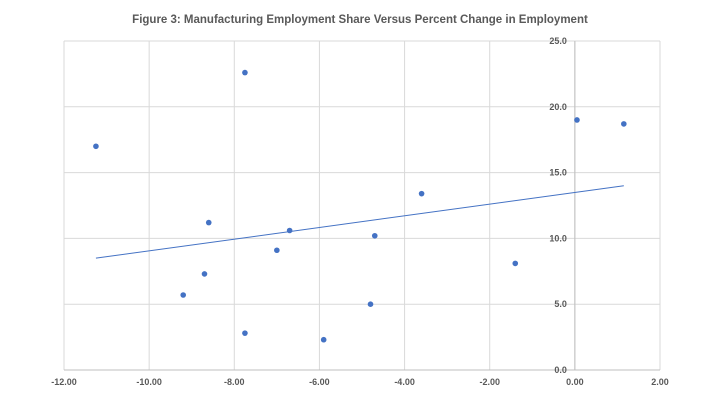 The height and width of the screenshot is (405, 720). I want to click on y-tick-label: 5.0, so click(560, 304).